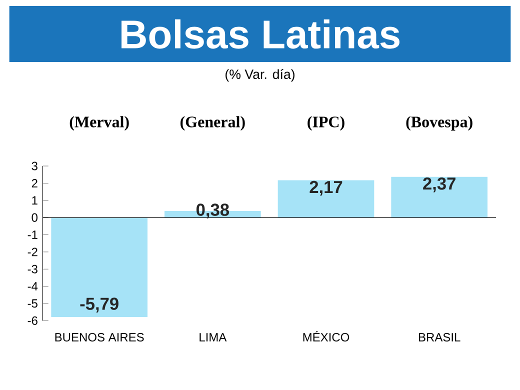 The height and width of the screenshot is (390, 520). Describe the element at coordinates (326, 336) in the screenshot. I see `x-tick-label: MÉXICO` at that location.